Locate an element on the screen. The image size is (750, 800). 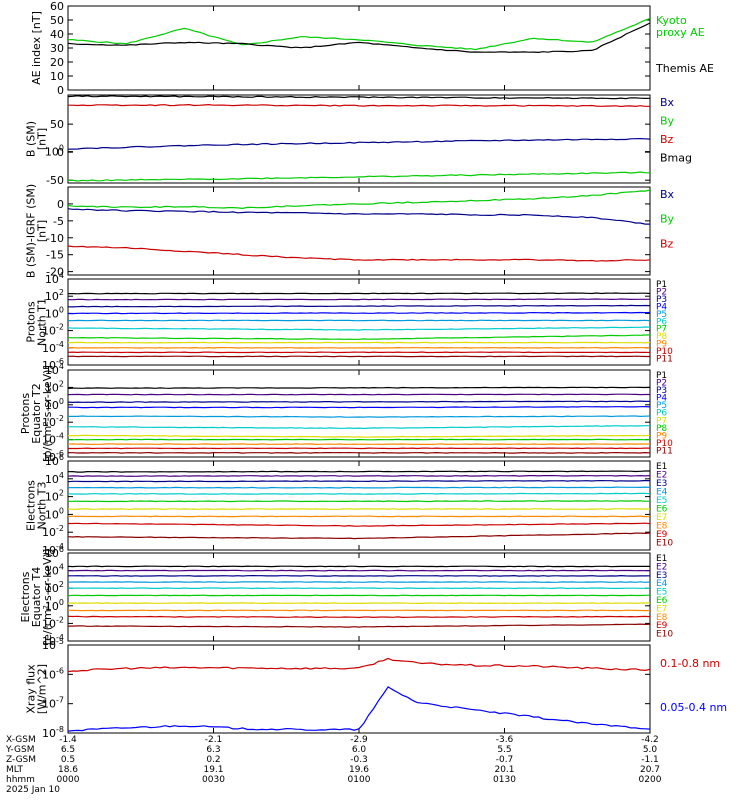
y-tick-label: -10 is located at coordinates (55, 238).